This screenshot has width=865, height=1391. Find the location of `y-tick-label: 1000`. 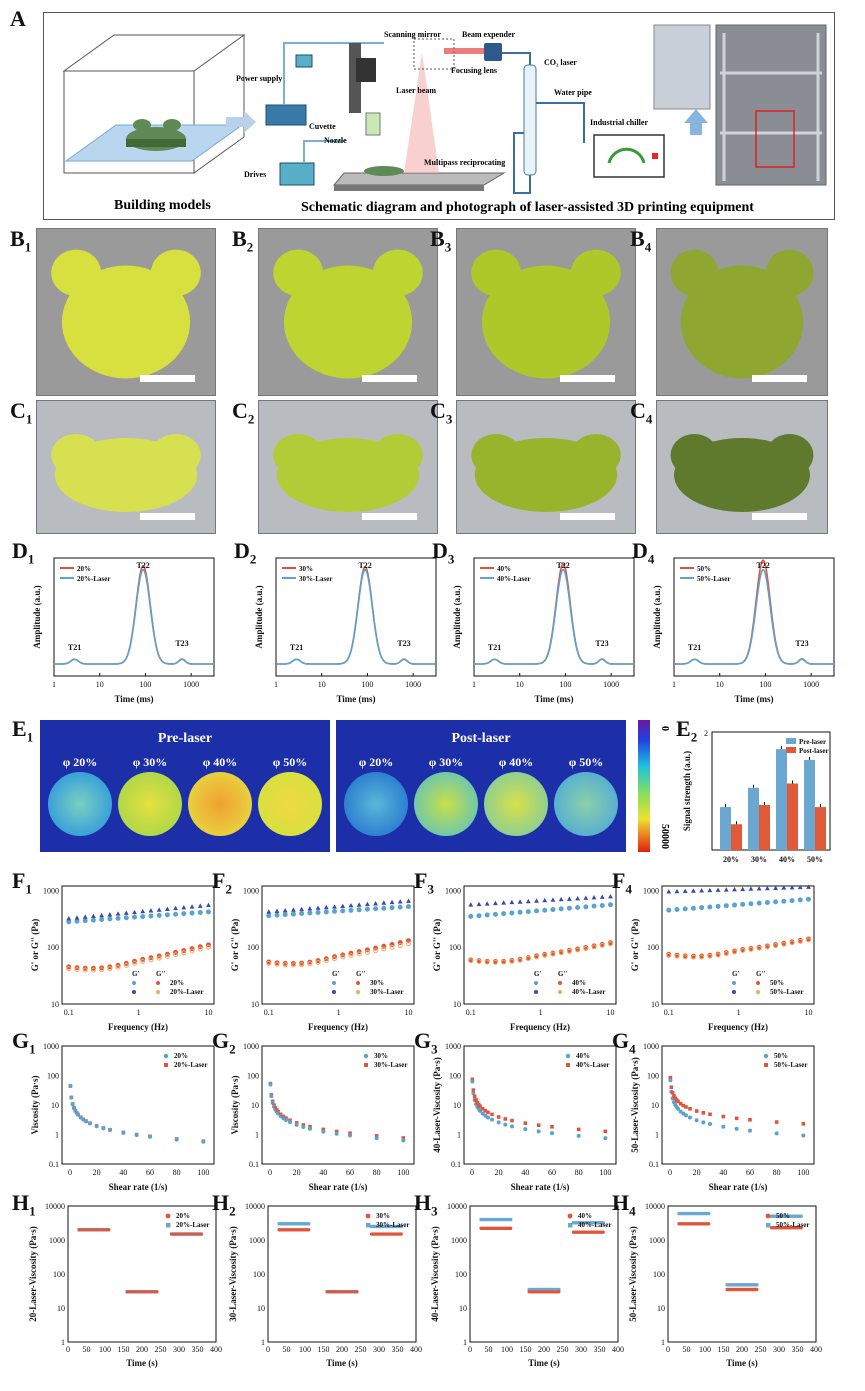

y-tick-label: 1000 is located at coordinates (51, 1046).